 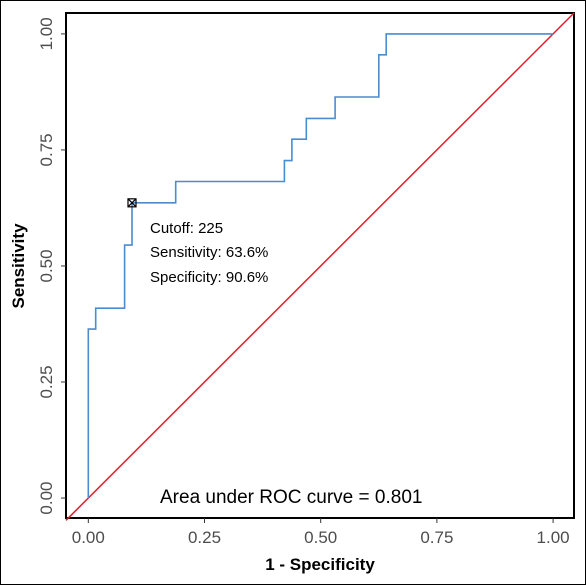 What do you see at coordinates (88, 537) in the screenshot?
I see `x-tick-label: 0.00` at bounding box center [88, 537].